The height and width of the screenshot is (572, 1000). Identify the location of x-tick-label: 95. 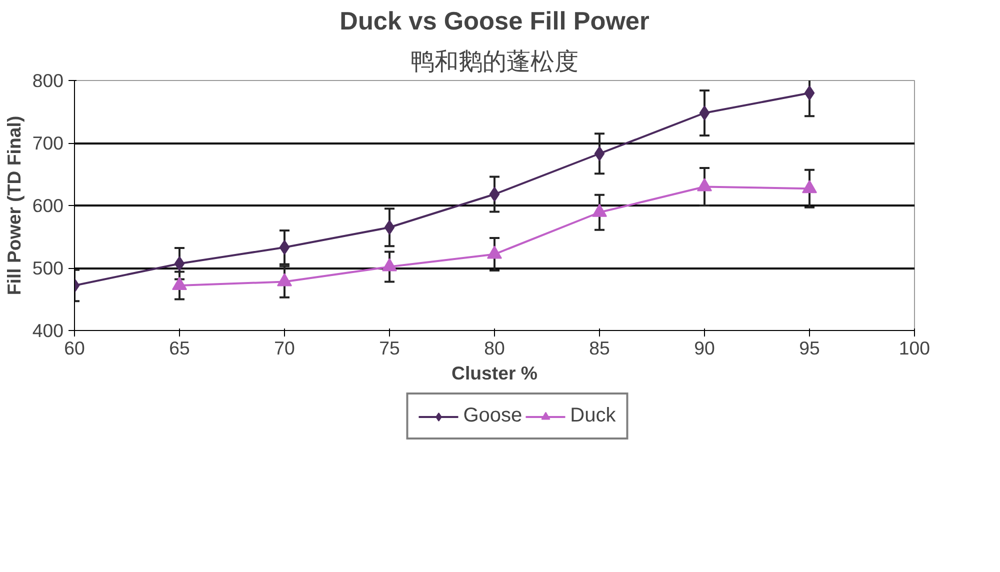
(809, 348).